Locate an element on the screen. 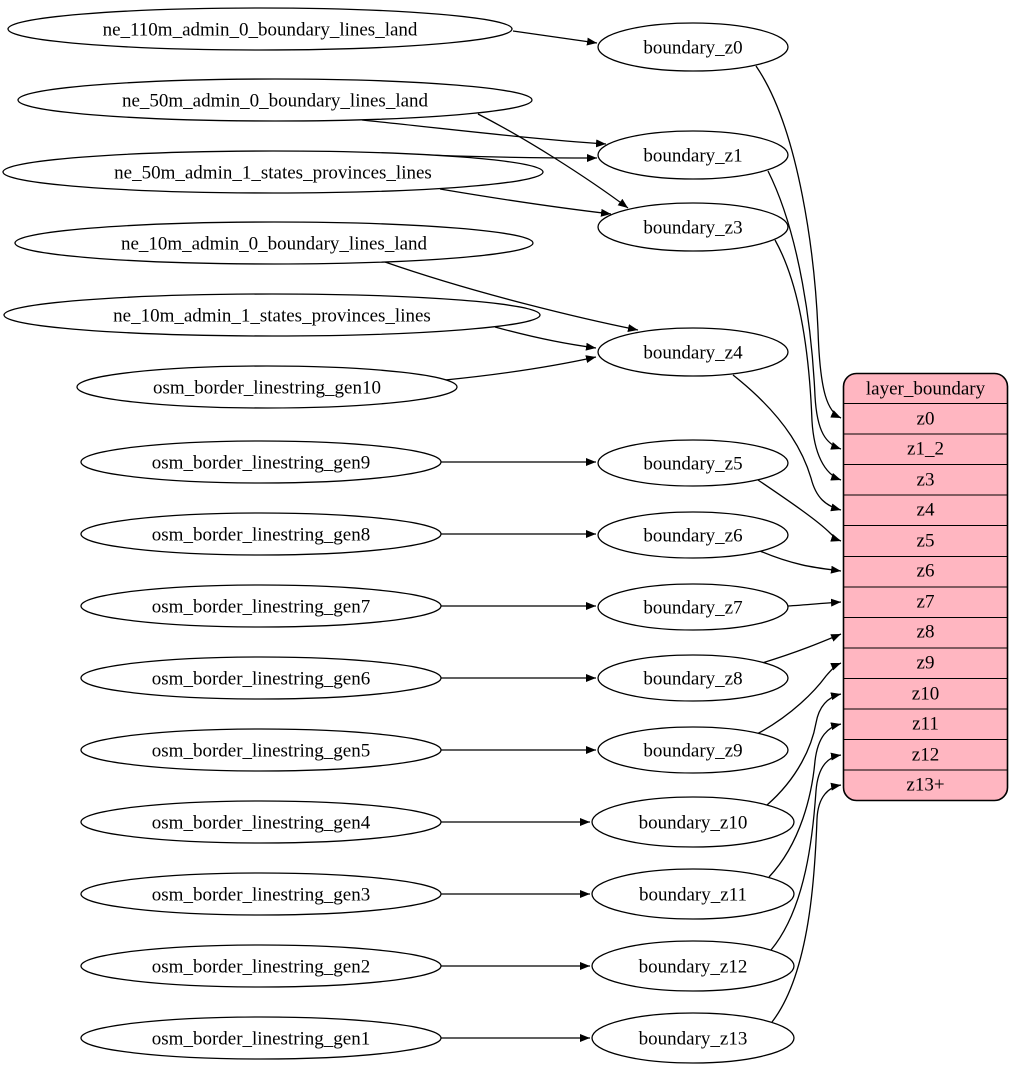  edge-boundary_z3-to-row-z3 is located at coordinates (808, 360).